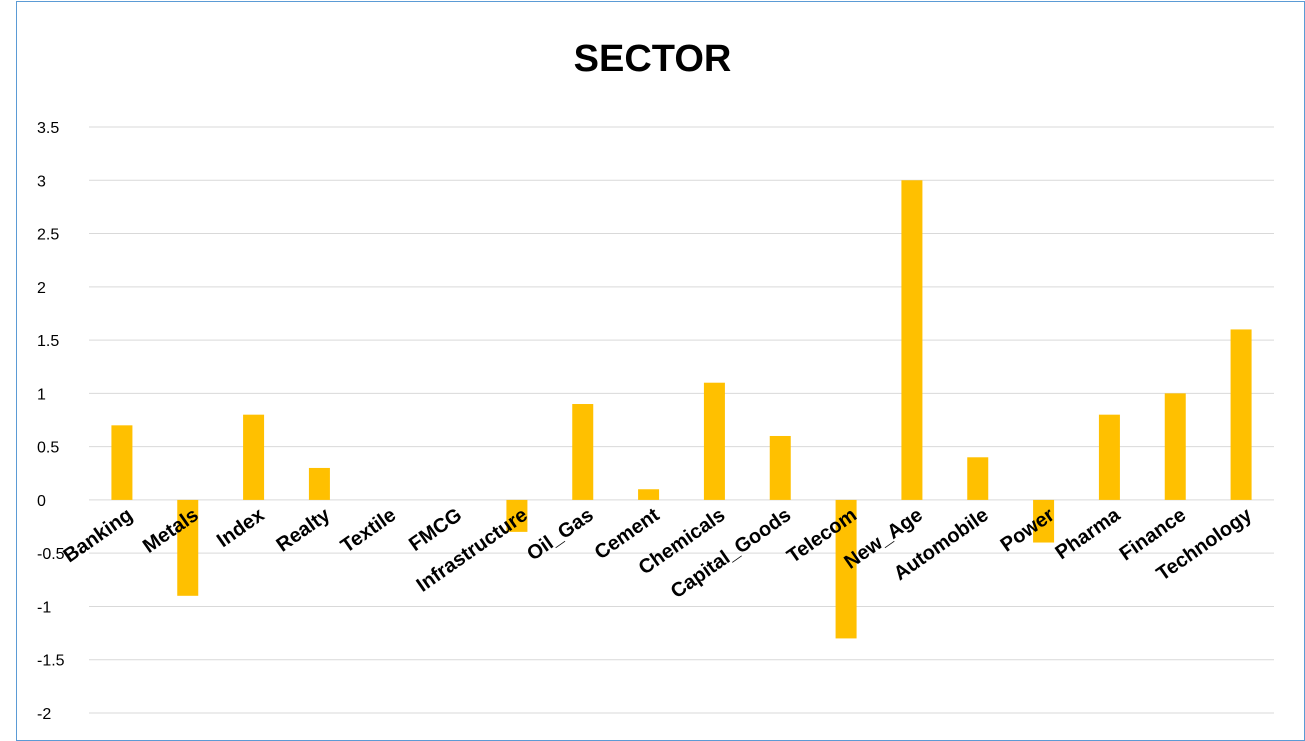  What do you see at coordinates (472, 550) in the screenshot?
I see `x-tick-label: Infrastructure` at bounding box center [472, 550].